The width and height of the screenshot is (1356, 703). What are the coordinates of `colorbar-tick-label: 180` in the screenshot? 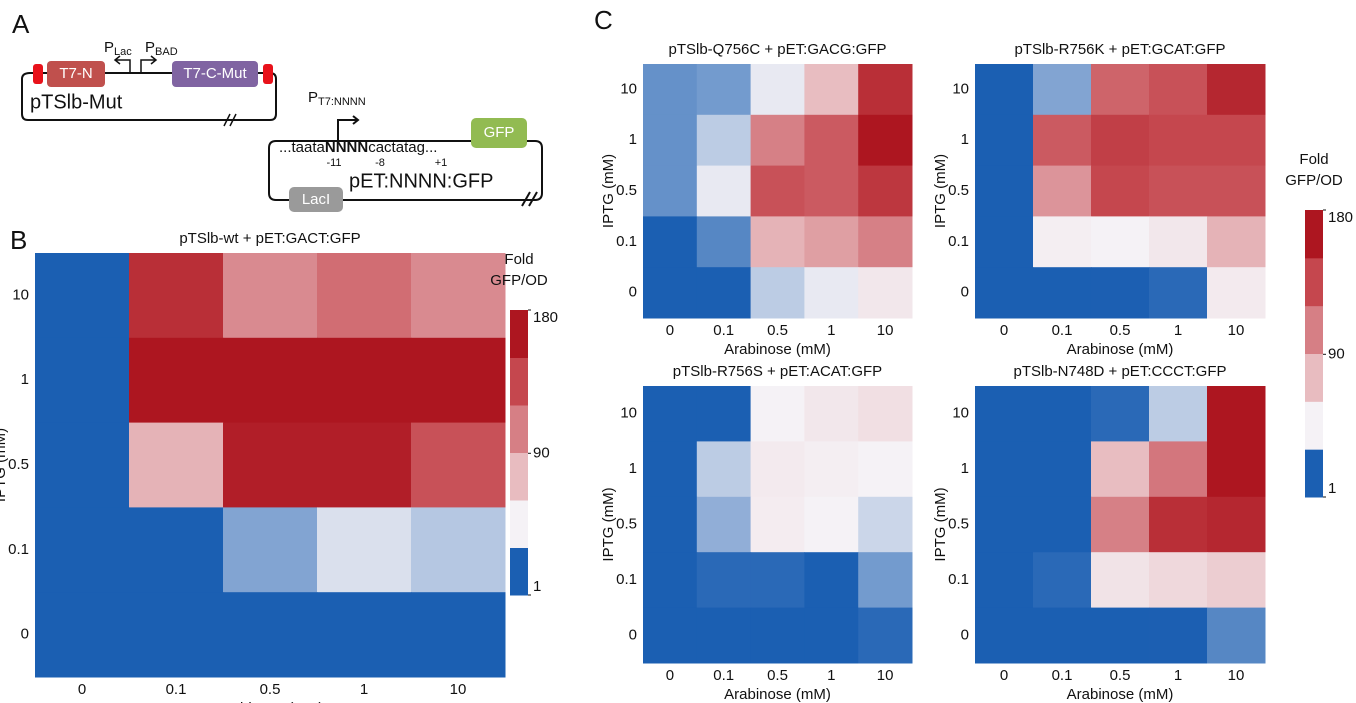 It's located at (545, 317).